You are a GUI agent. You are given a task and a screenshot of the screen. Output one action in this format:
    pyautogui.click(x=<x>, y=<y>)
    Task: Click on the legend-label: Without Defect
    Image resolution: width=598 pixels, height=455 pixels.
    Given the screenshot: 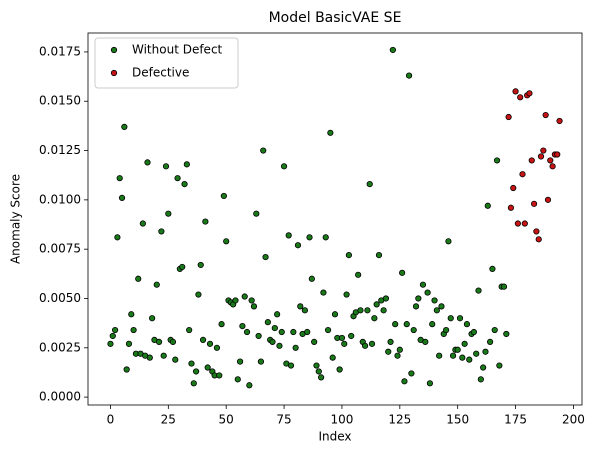 What is the action you would take?
    pyautogui.click(x=177, y=50)
    